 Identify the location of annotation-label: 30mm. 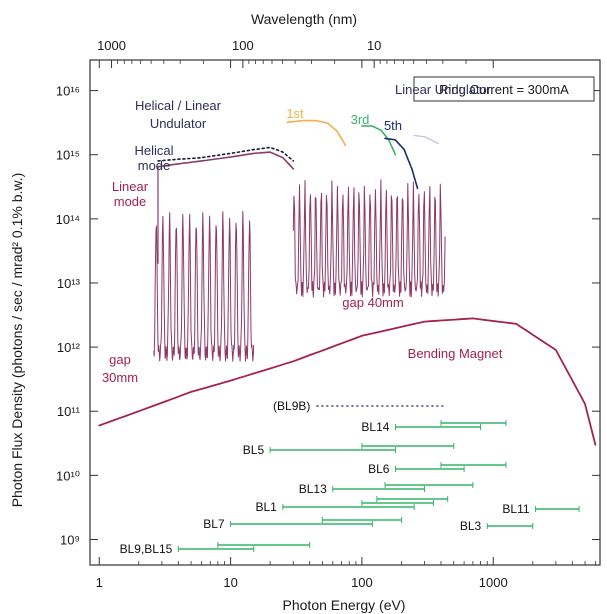
(120, 377).